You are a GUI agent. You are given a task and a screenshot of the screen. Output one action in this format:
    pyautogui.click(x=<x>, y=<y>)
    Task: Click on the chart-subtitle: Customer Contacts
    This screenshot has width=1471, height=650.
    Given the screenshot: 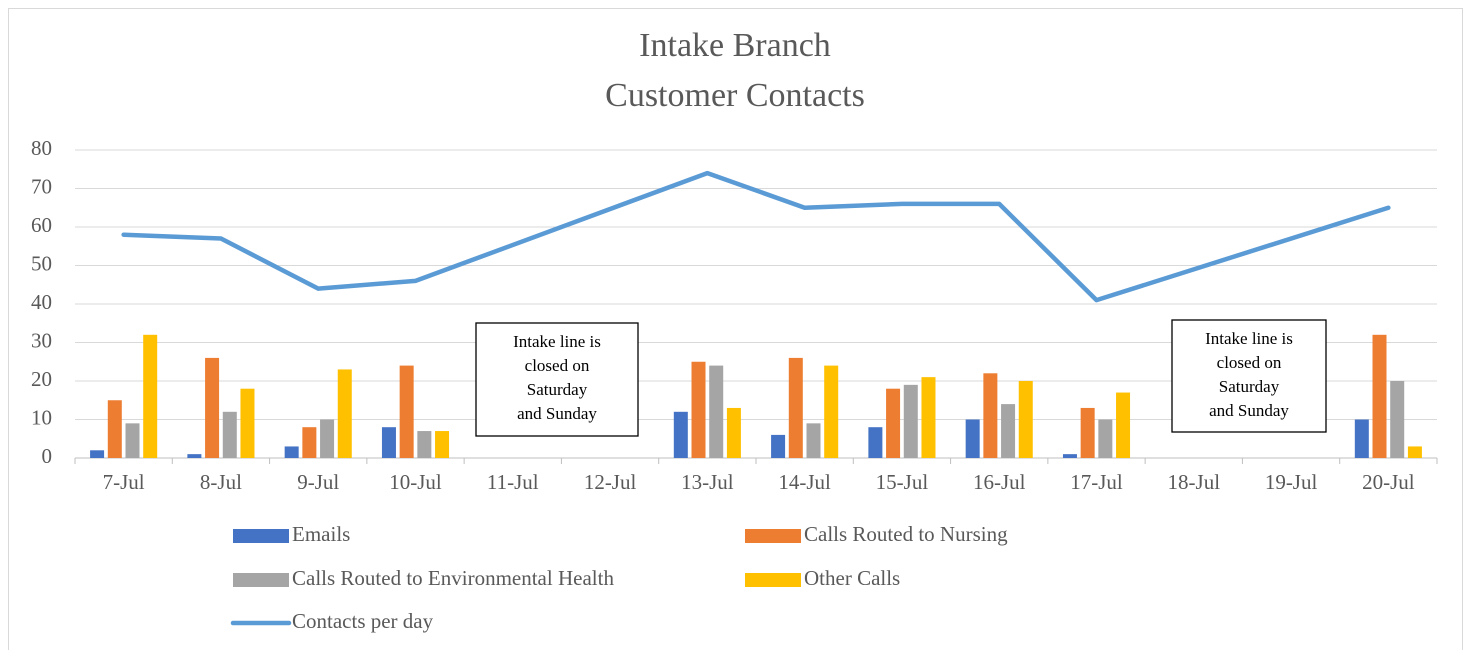 What is the action you would take?
    pyautogui.click(x=735, y=95)
    